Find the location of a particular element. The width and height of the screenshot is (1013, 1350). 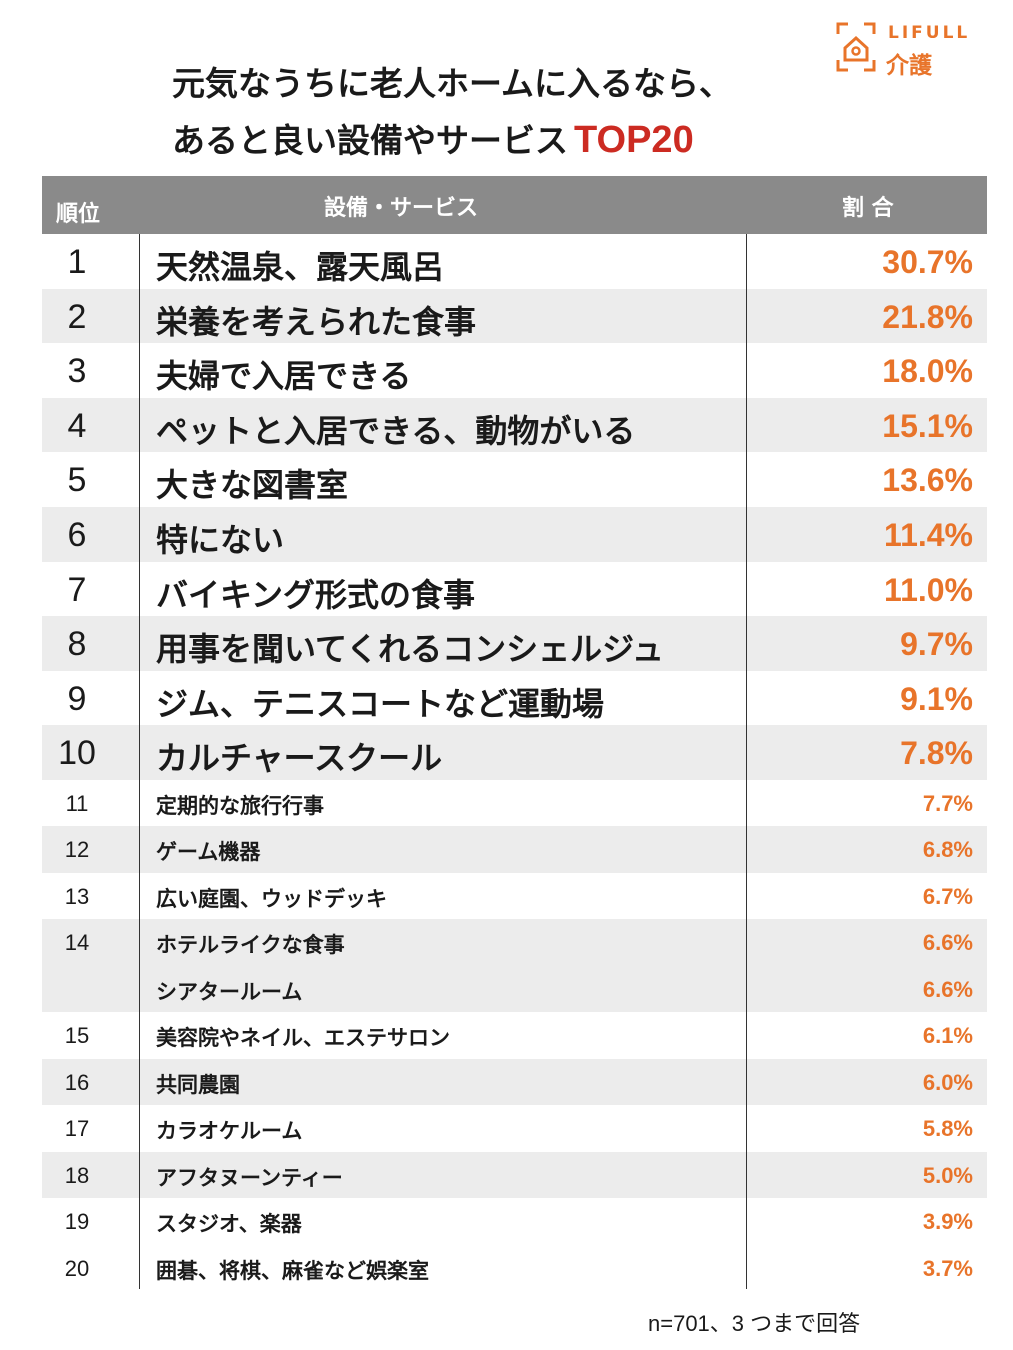

row-item: 定期的な旅行行事 is located at coordinates (240, 805).